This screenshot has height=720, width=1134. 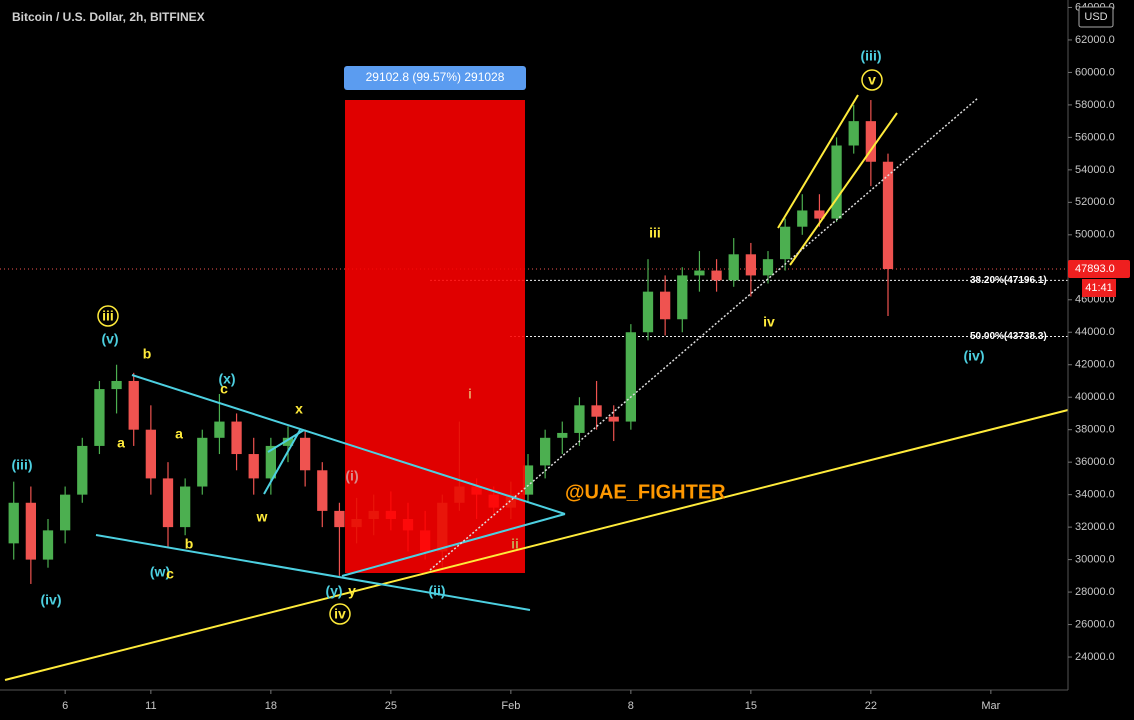 I want to click on y-tick-label: 44000.0, so click(x=1095, y=332).